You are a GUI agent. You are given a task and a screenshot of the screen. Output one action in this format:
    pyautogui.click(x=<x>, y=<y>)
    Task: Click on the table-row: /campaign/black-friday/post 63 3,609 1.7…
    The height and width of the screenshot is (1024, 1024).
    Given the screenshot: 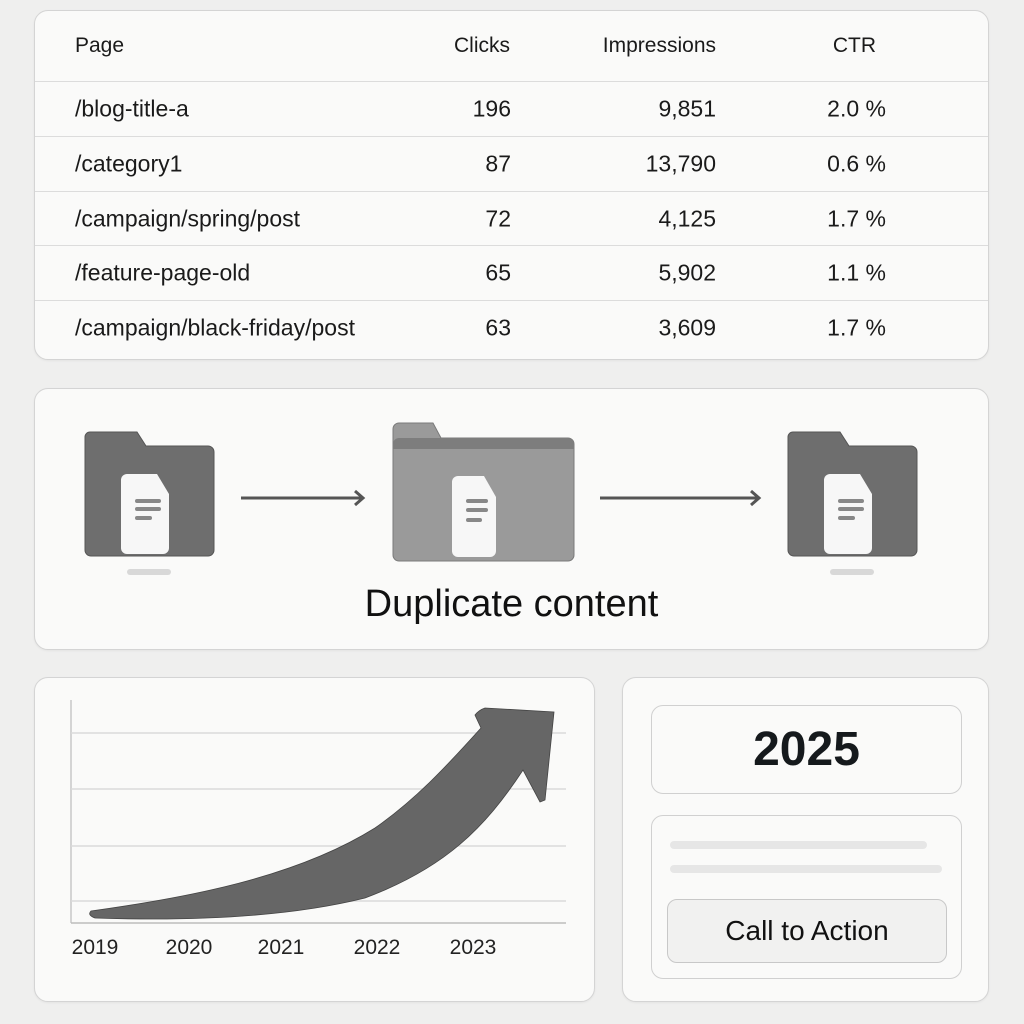 What is the action you would take?
    pyautogui.click(x=511, y=327)
    